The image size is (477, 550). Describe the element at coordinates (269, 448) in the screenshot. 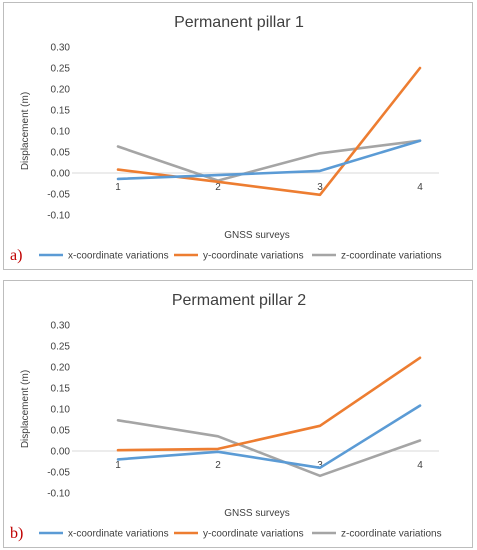

I see `series-line-z` at that location.